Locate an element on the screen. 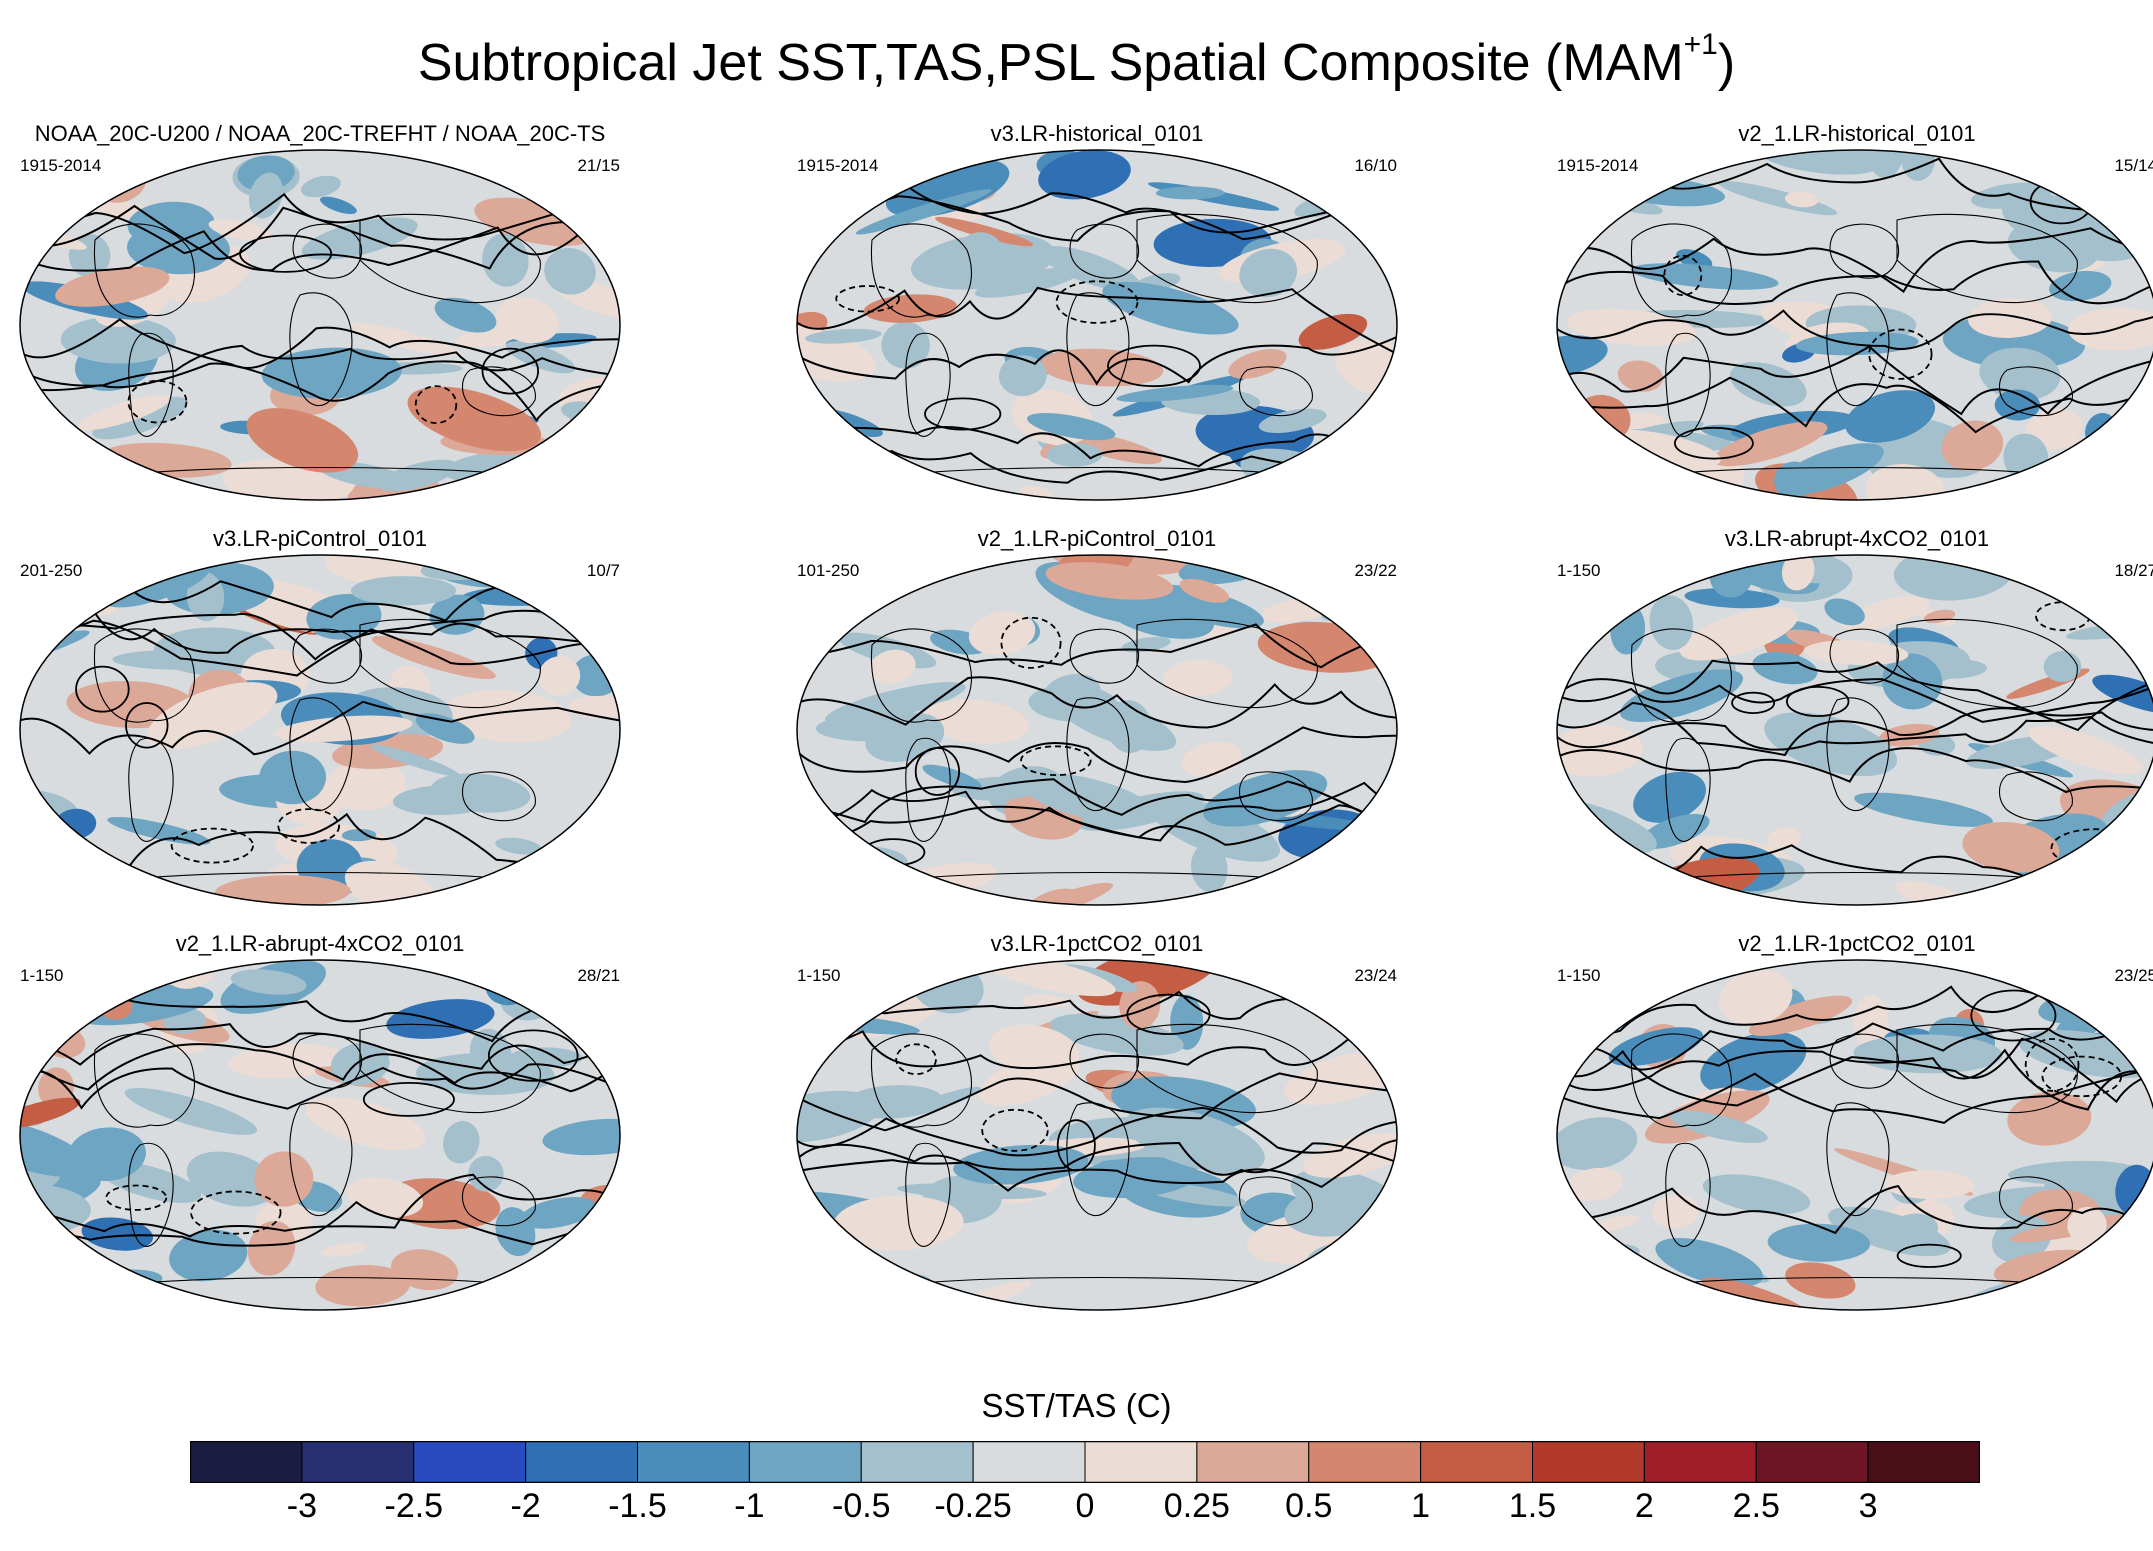 This screenshot has width=2153, height=1551. map-panel: v2_1.LR-historical_0101 1915-2014 15/14 is located at coordinates (1845, 320).